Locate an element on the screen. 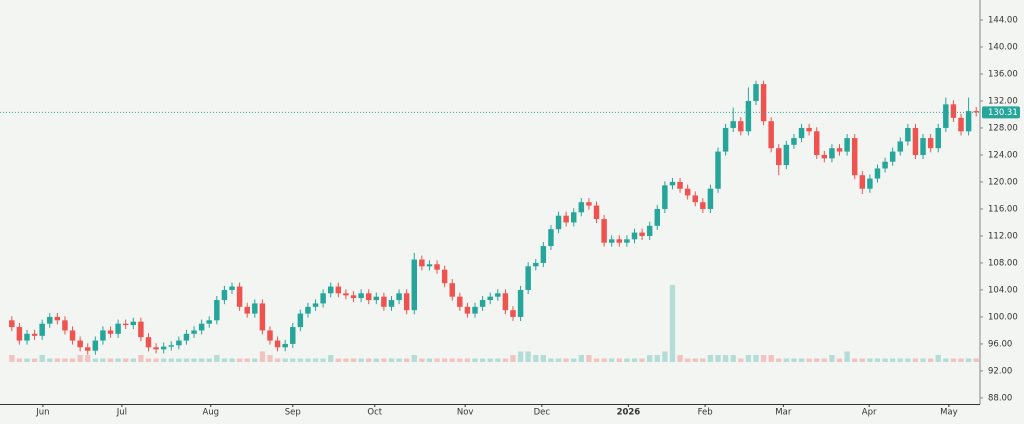 The height and width of the screenshot is (424, 1024). y-tick-label: 136.00 is located at coordinates (1003, 74).